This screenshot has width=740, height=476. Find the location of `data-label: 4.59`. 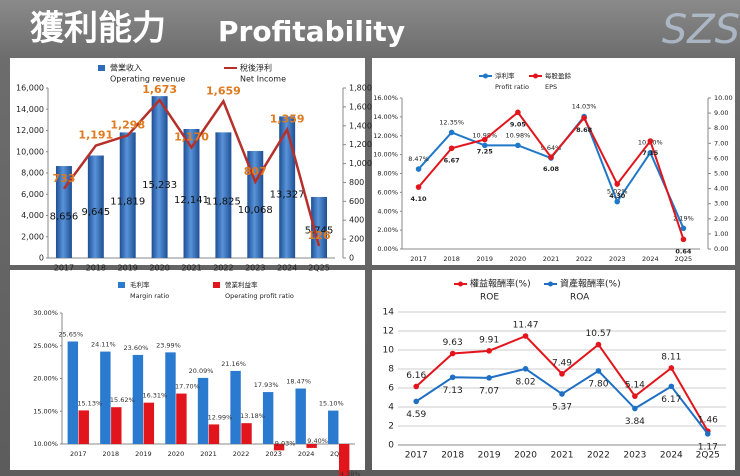

data-label: 4.59 is located at coordinates (416, 415).